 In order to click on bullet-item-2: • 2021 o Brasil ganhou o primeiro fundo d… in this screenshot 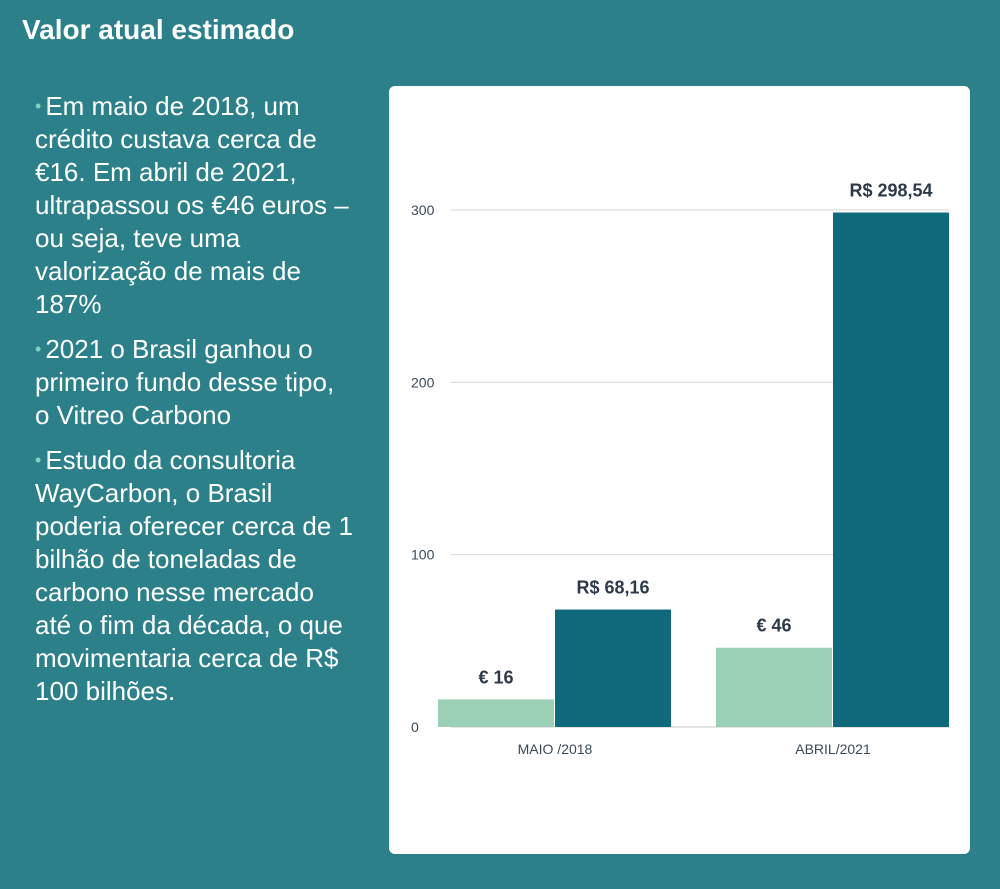, I will do `click(195, 382)`.